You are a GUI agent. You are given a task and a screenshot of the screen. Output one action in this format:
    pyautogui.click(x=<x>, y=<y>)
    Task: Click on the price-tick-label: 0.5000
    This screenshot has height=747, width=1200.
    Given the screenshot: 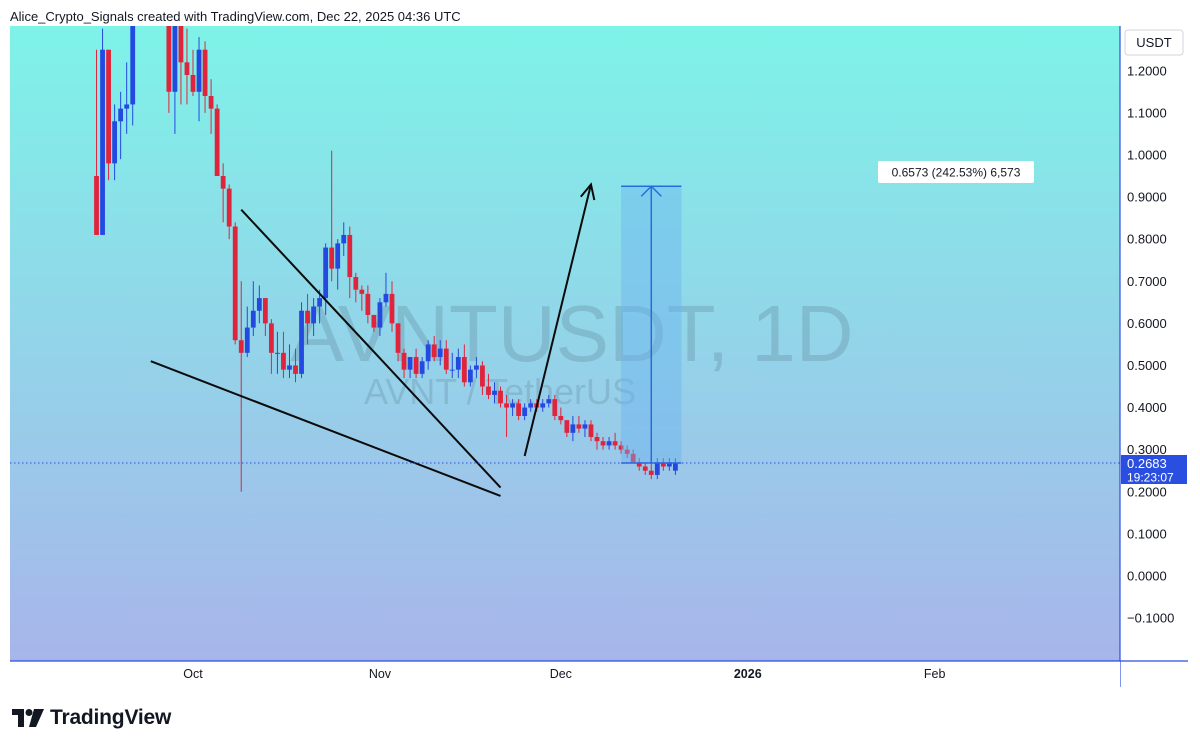 What is the action you would take?
    pyautogui.click(x=1147, y=365)
    